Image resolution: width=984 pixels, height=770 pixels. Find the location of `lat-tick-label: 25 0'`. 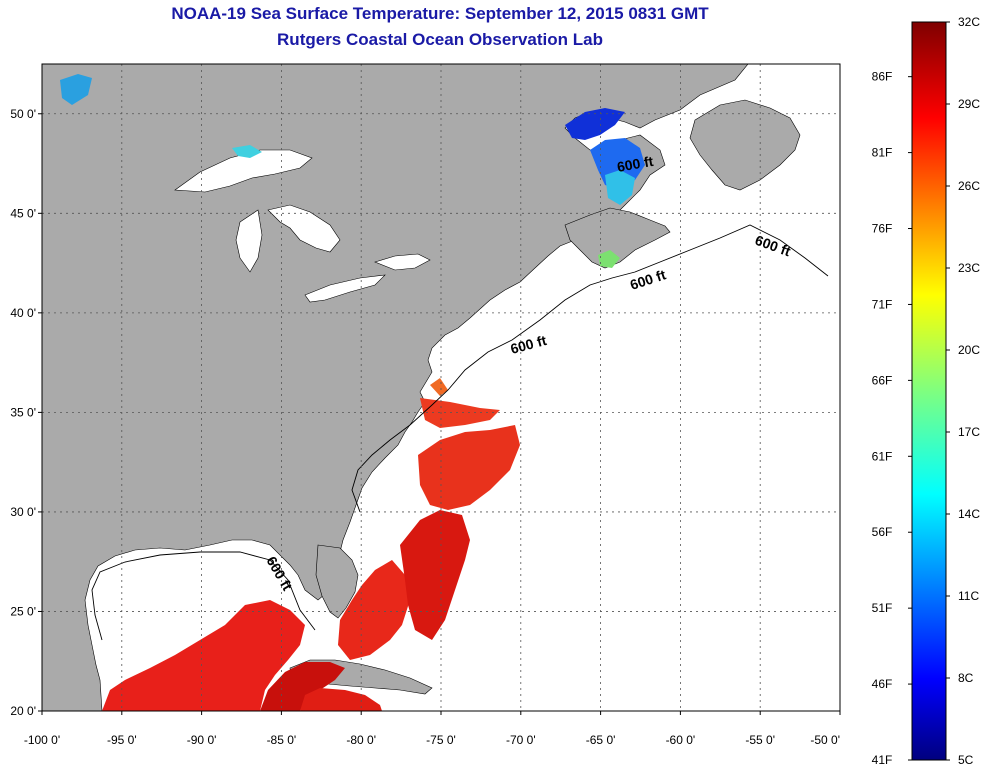

lat-tick-label: 25 0' is located at coordinates (23, 611).